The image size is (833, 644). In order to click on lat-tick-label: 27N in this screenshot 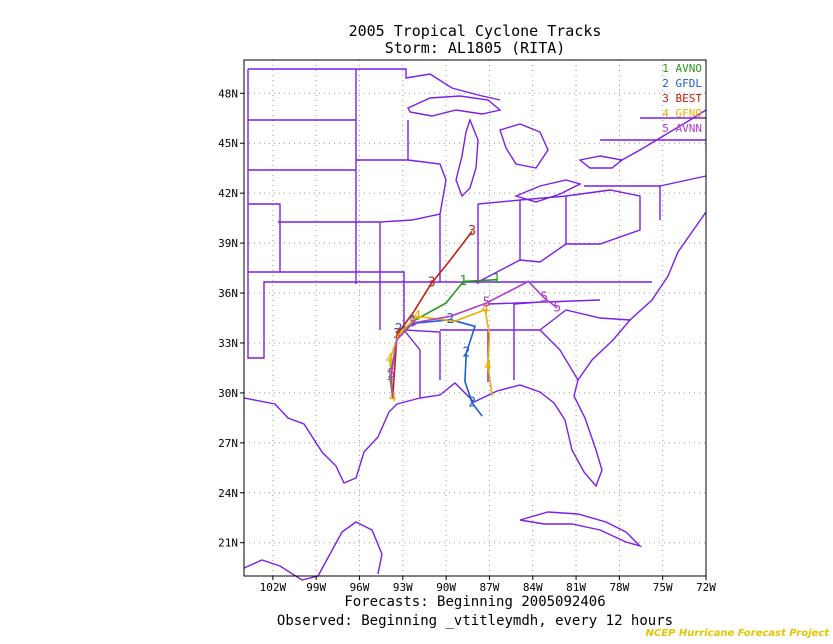, I will do `click(228, 443)`.